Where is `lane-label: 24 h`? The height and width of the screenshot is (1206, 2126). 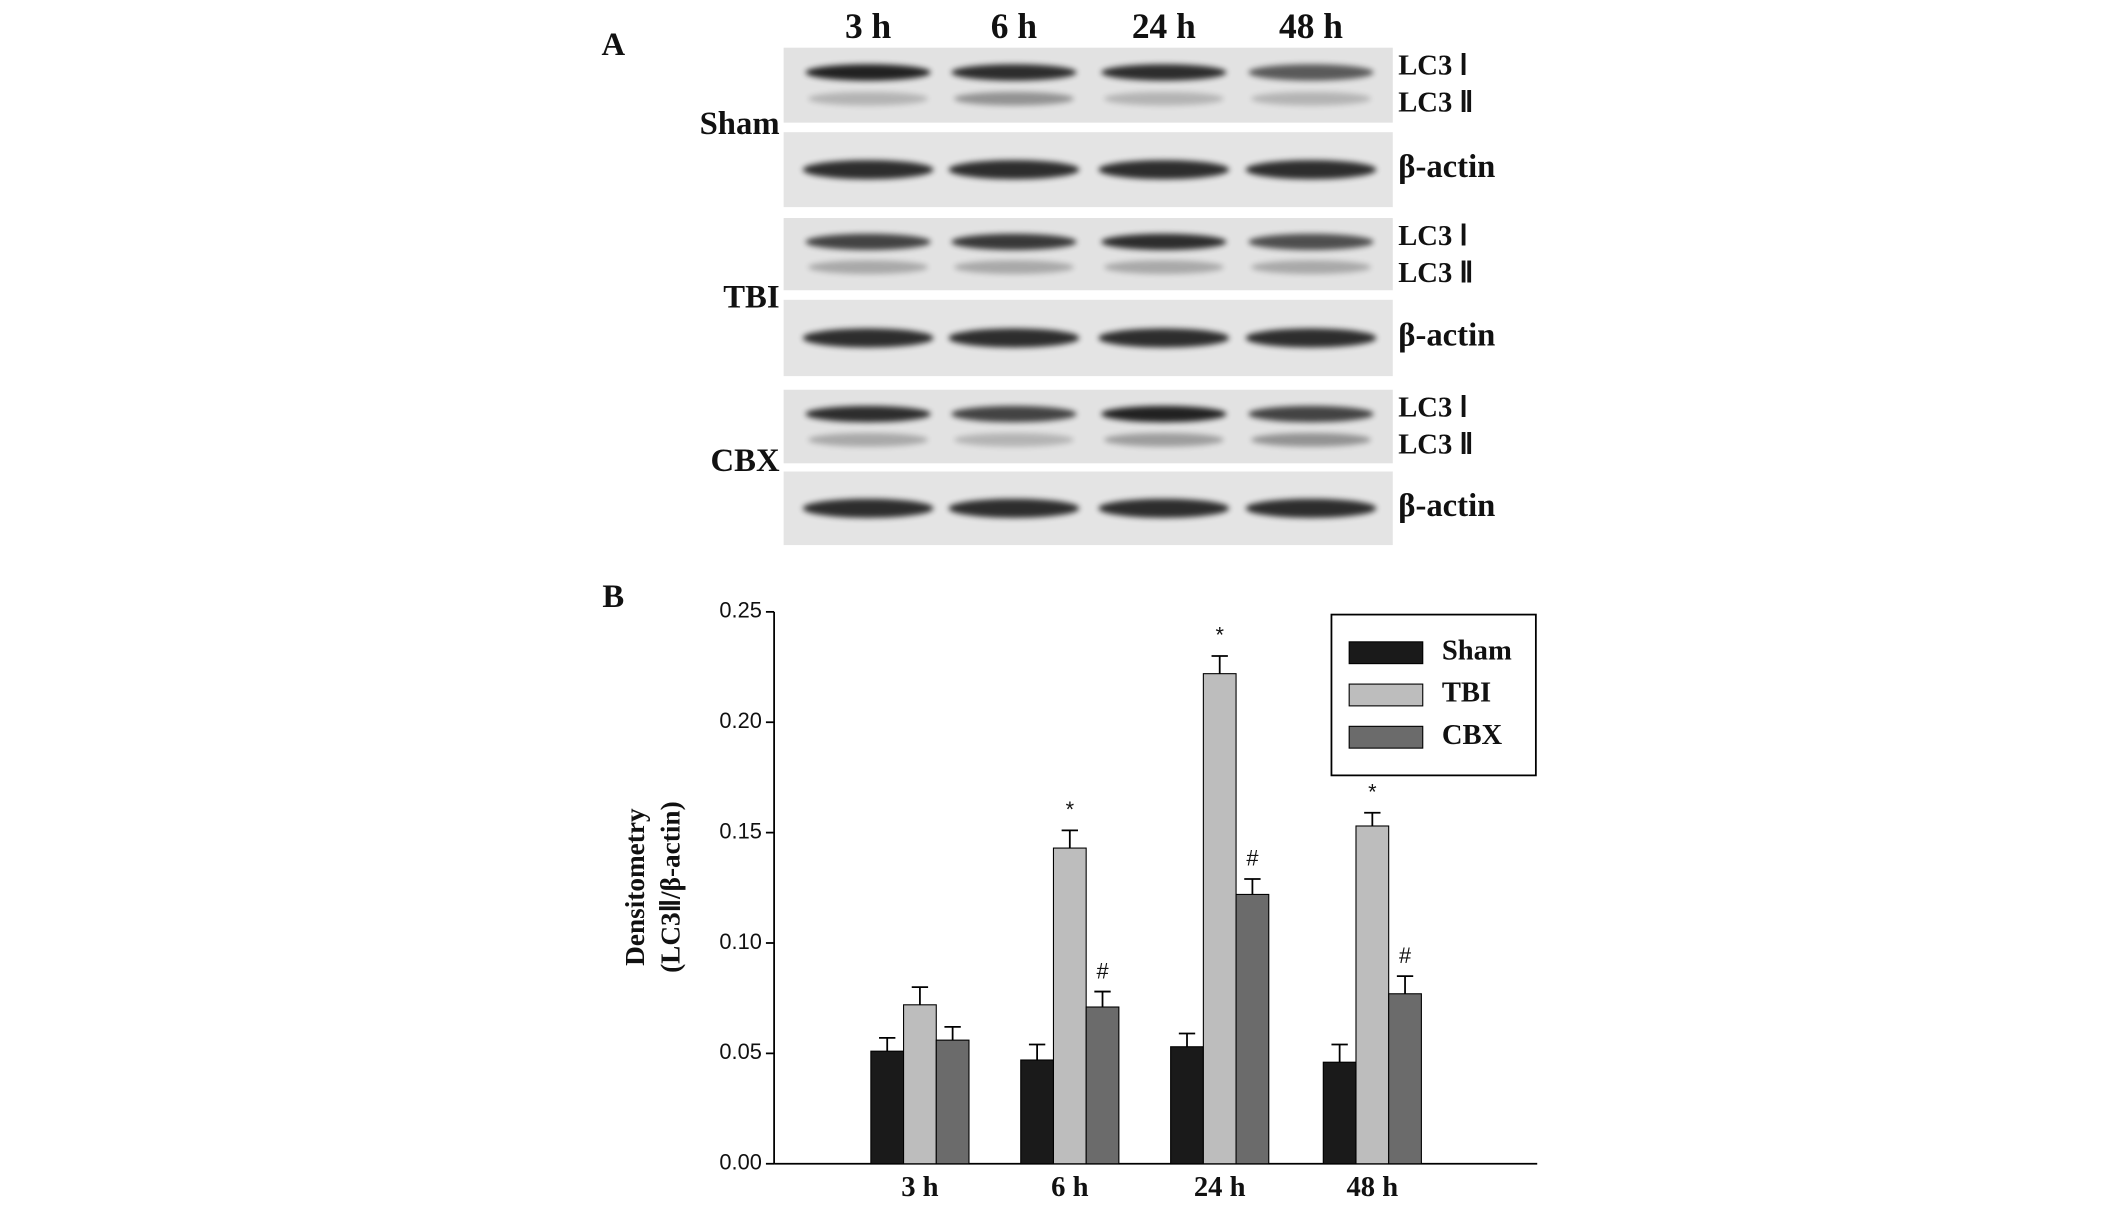 lane-label: 24 h is located at coordinates (1164, 26).